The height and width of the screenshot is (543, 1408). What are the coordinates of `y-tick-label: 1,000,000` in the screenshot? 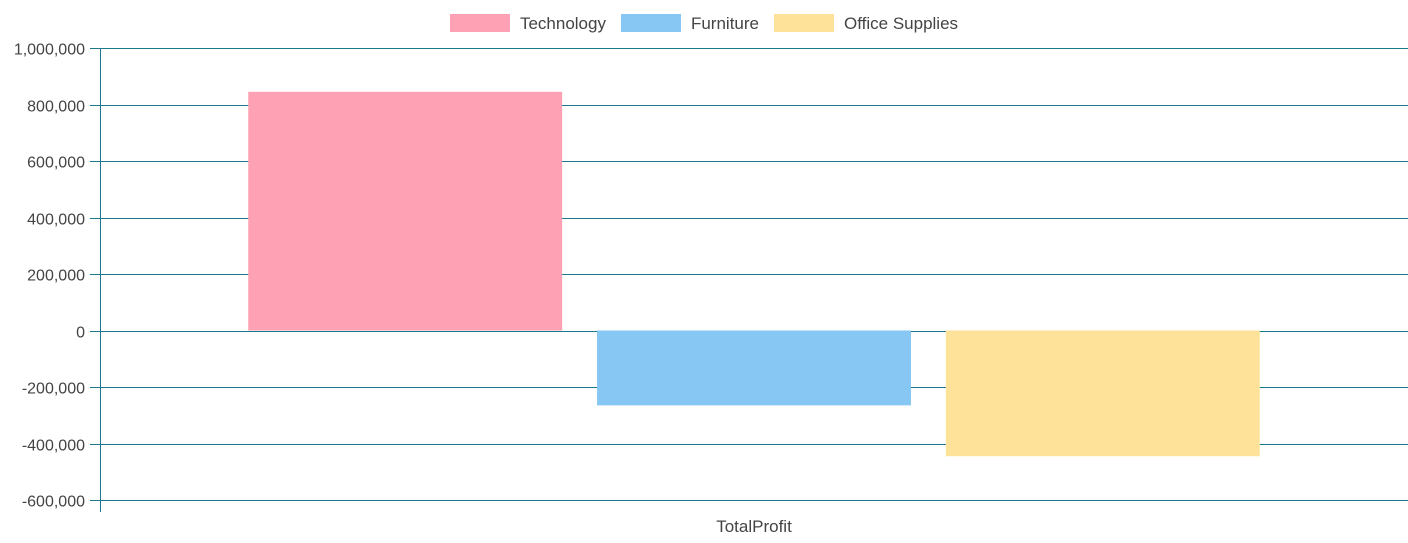 It's located at (49, 50).